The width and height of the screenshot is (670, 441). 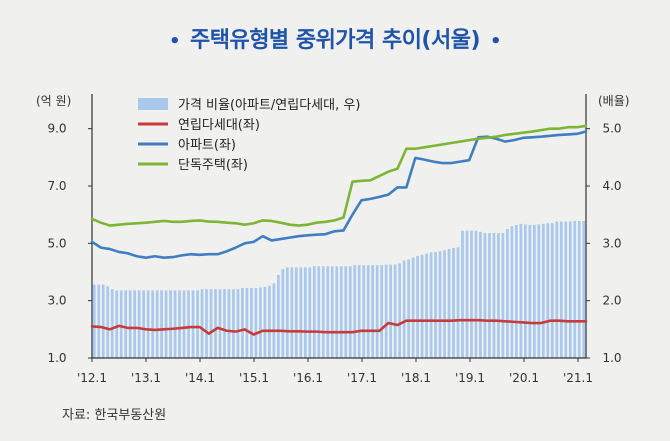 I want to click on y-left-tick-label: 3.0, so click(x=56, y=301).